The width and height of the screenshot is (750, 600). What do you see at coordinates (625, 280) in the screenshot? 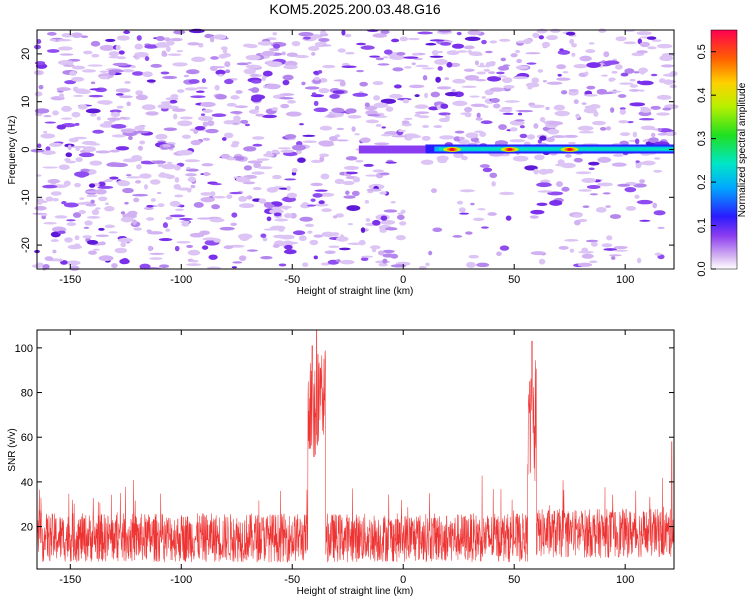
I see `x-tick-label: 100` at bounding box center [625, 280].